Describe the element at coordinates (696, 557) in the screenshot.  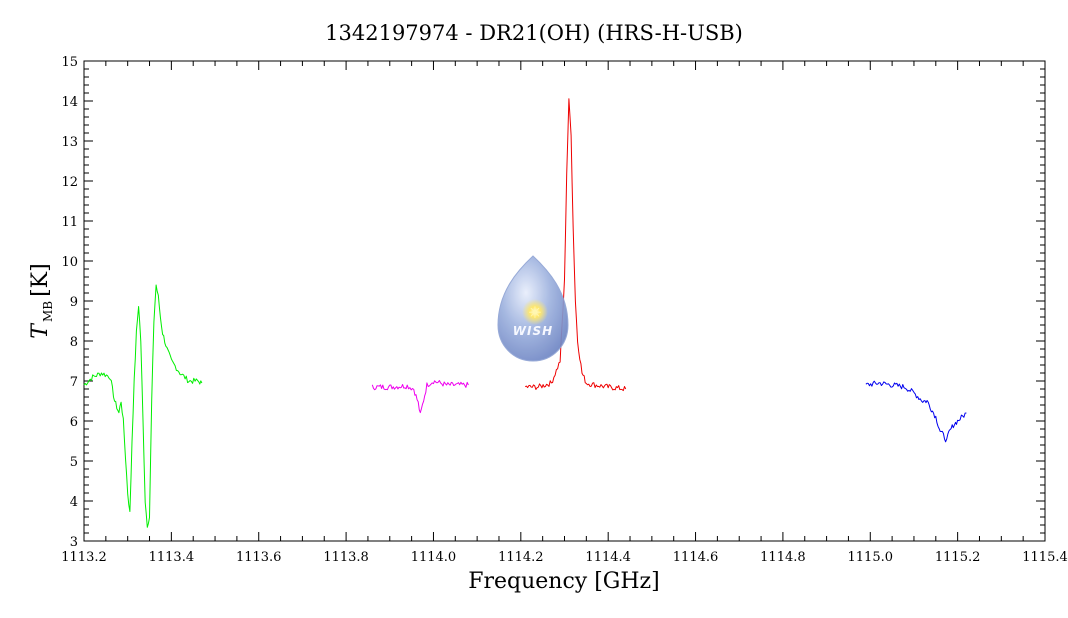
I see `x-tick-label: 1114.6` at that location.